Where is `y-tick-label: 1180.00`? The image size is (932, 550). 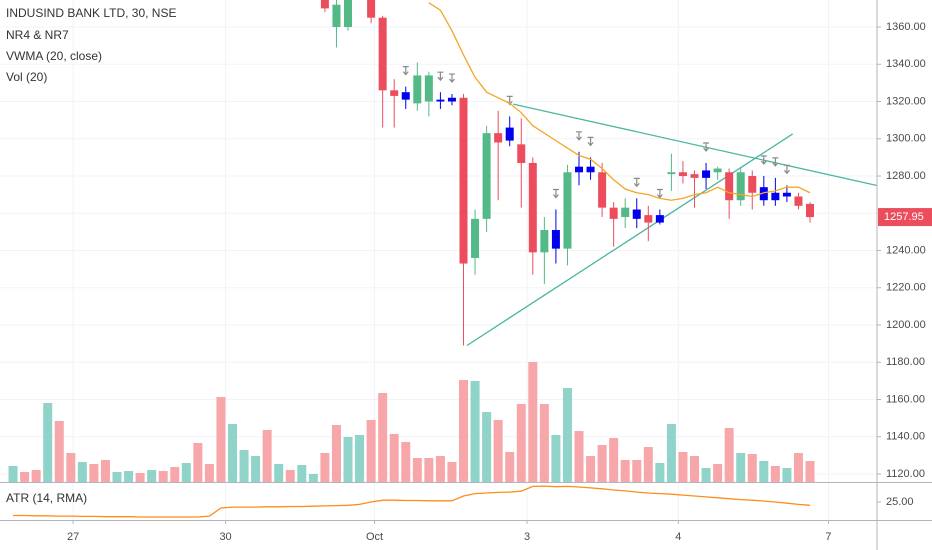 y-tick-label: 1180.00 is located at coordinates (905, 362).